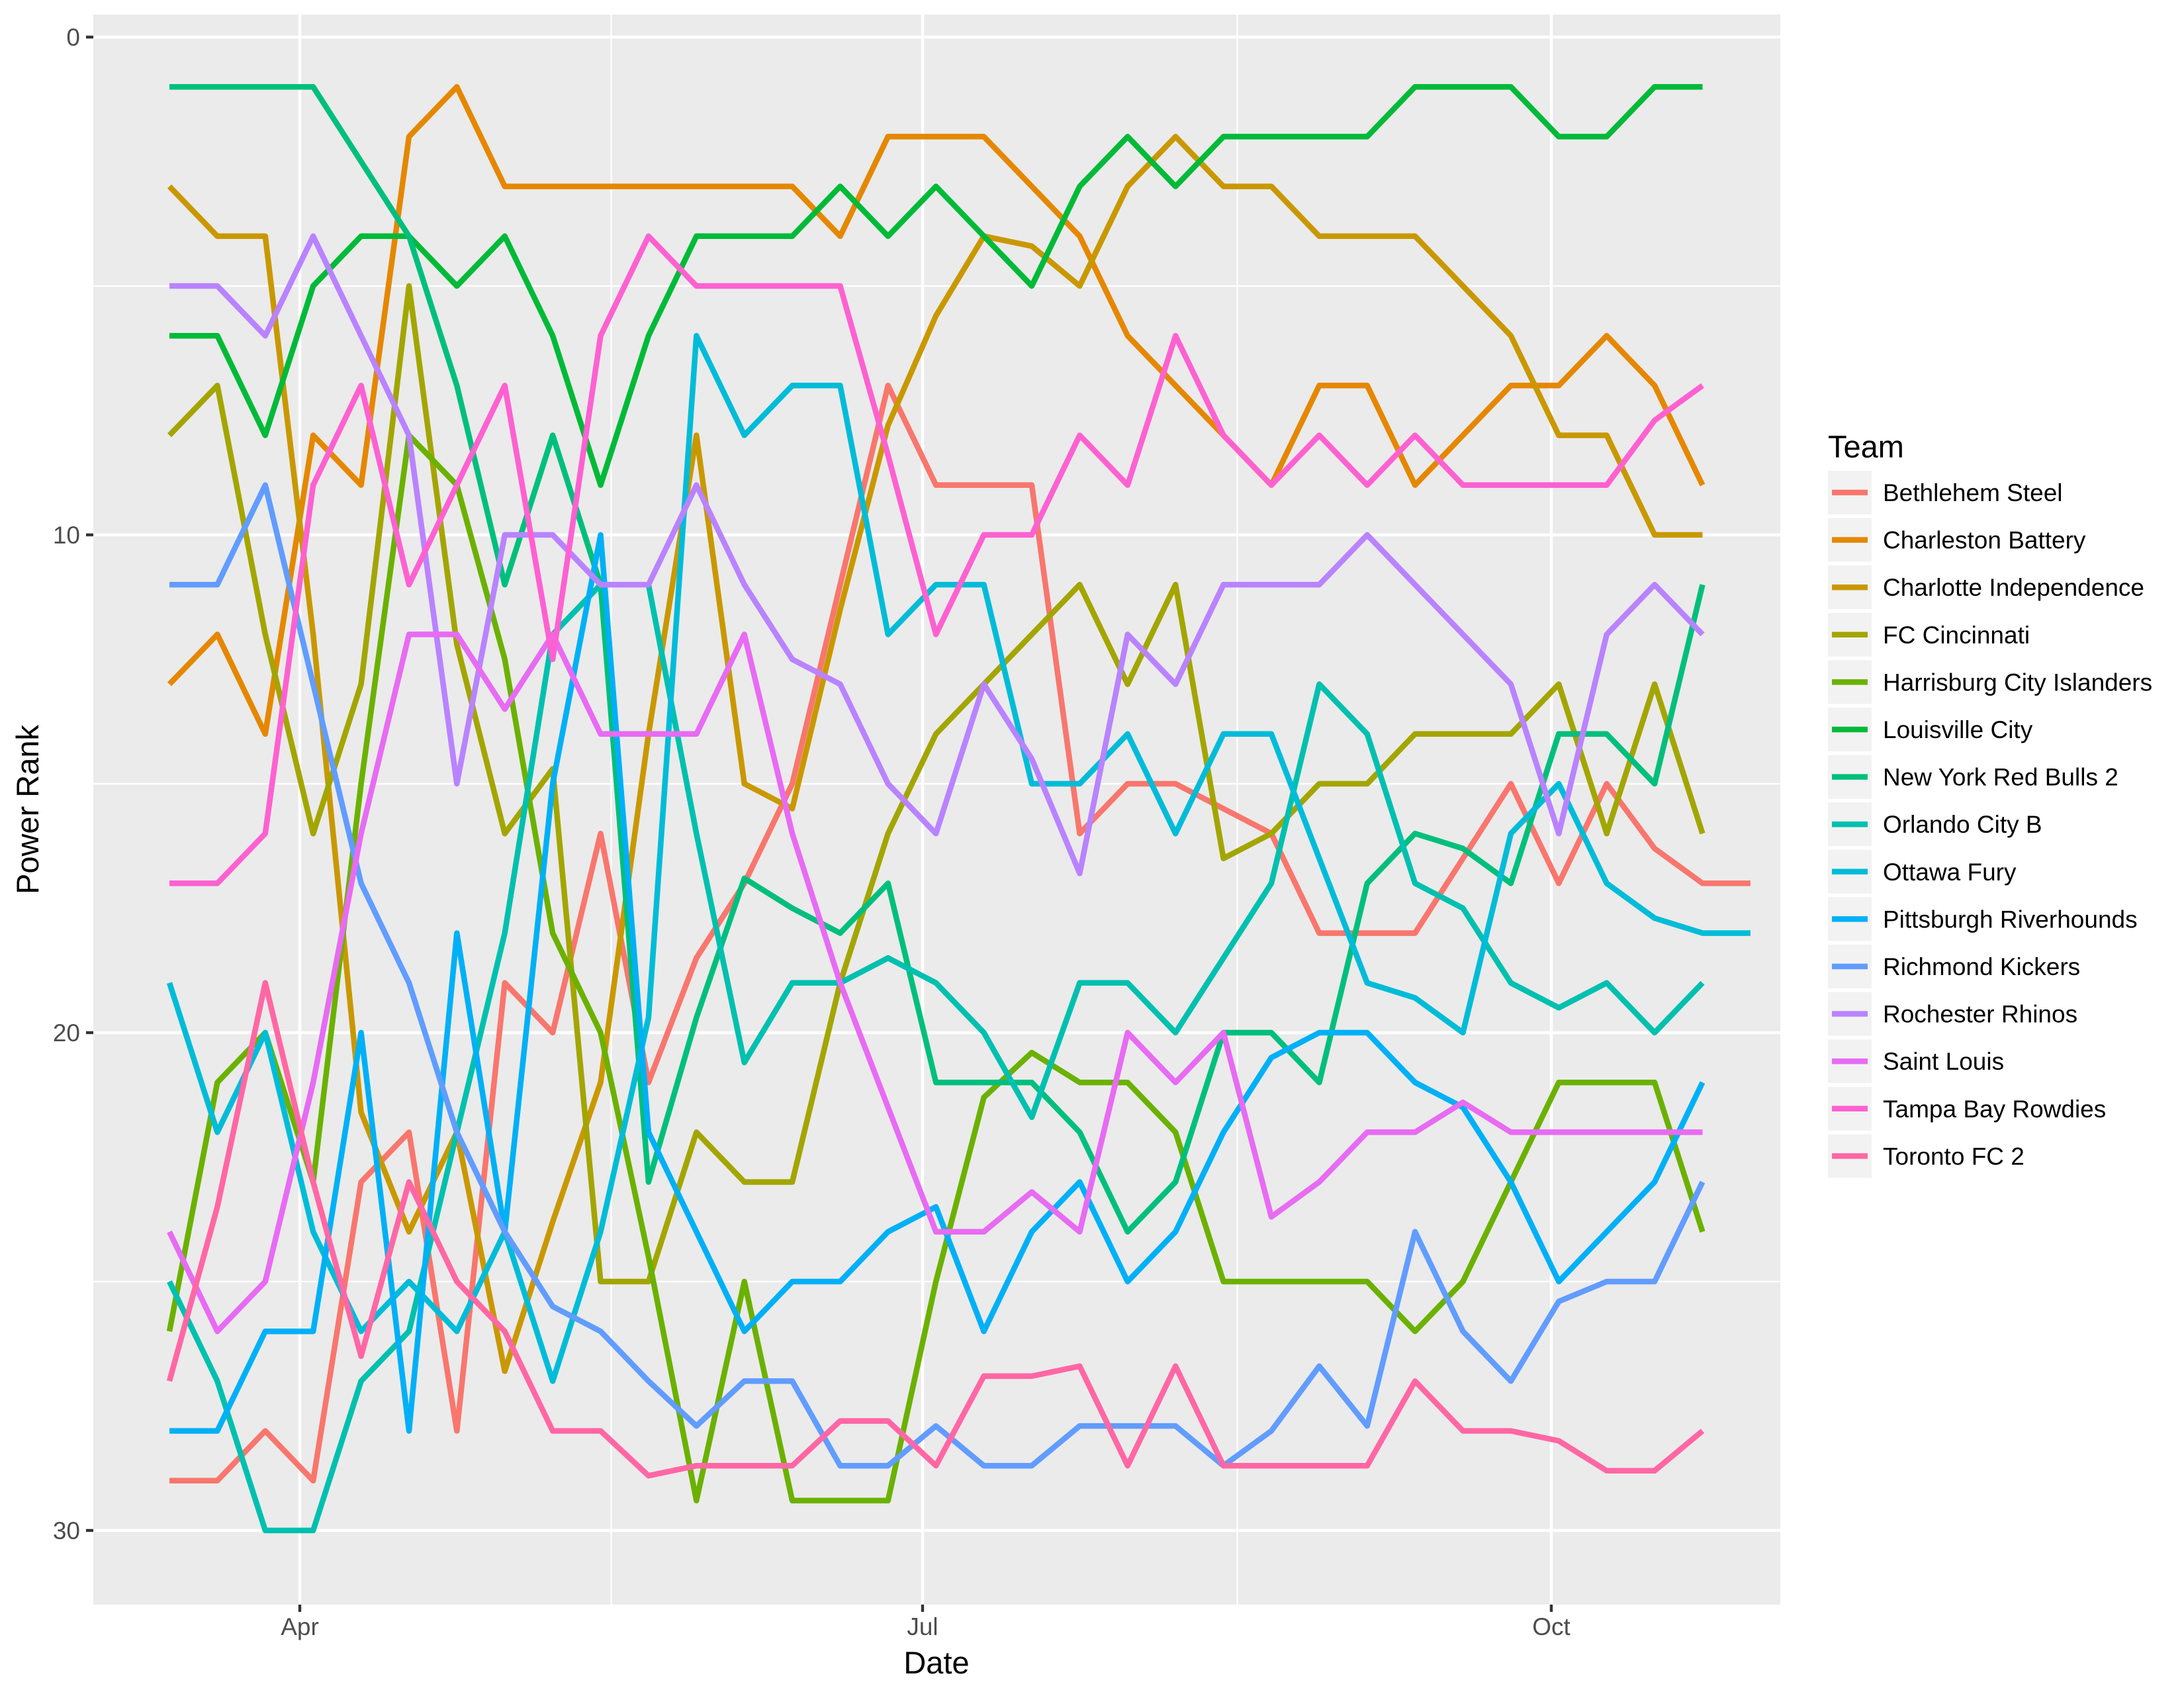 This screenshot has width=2184, height=1688. I want to click on svg-text: Harrisburg City Islanders, so click(2017, 682).